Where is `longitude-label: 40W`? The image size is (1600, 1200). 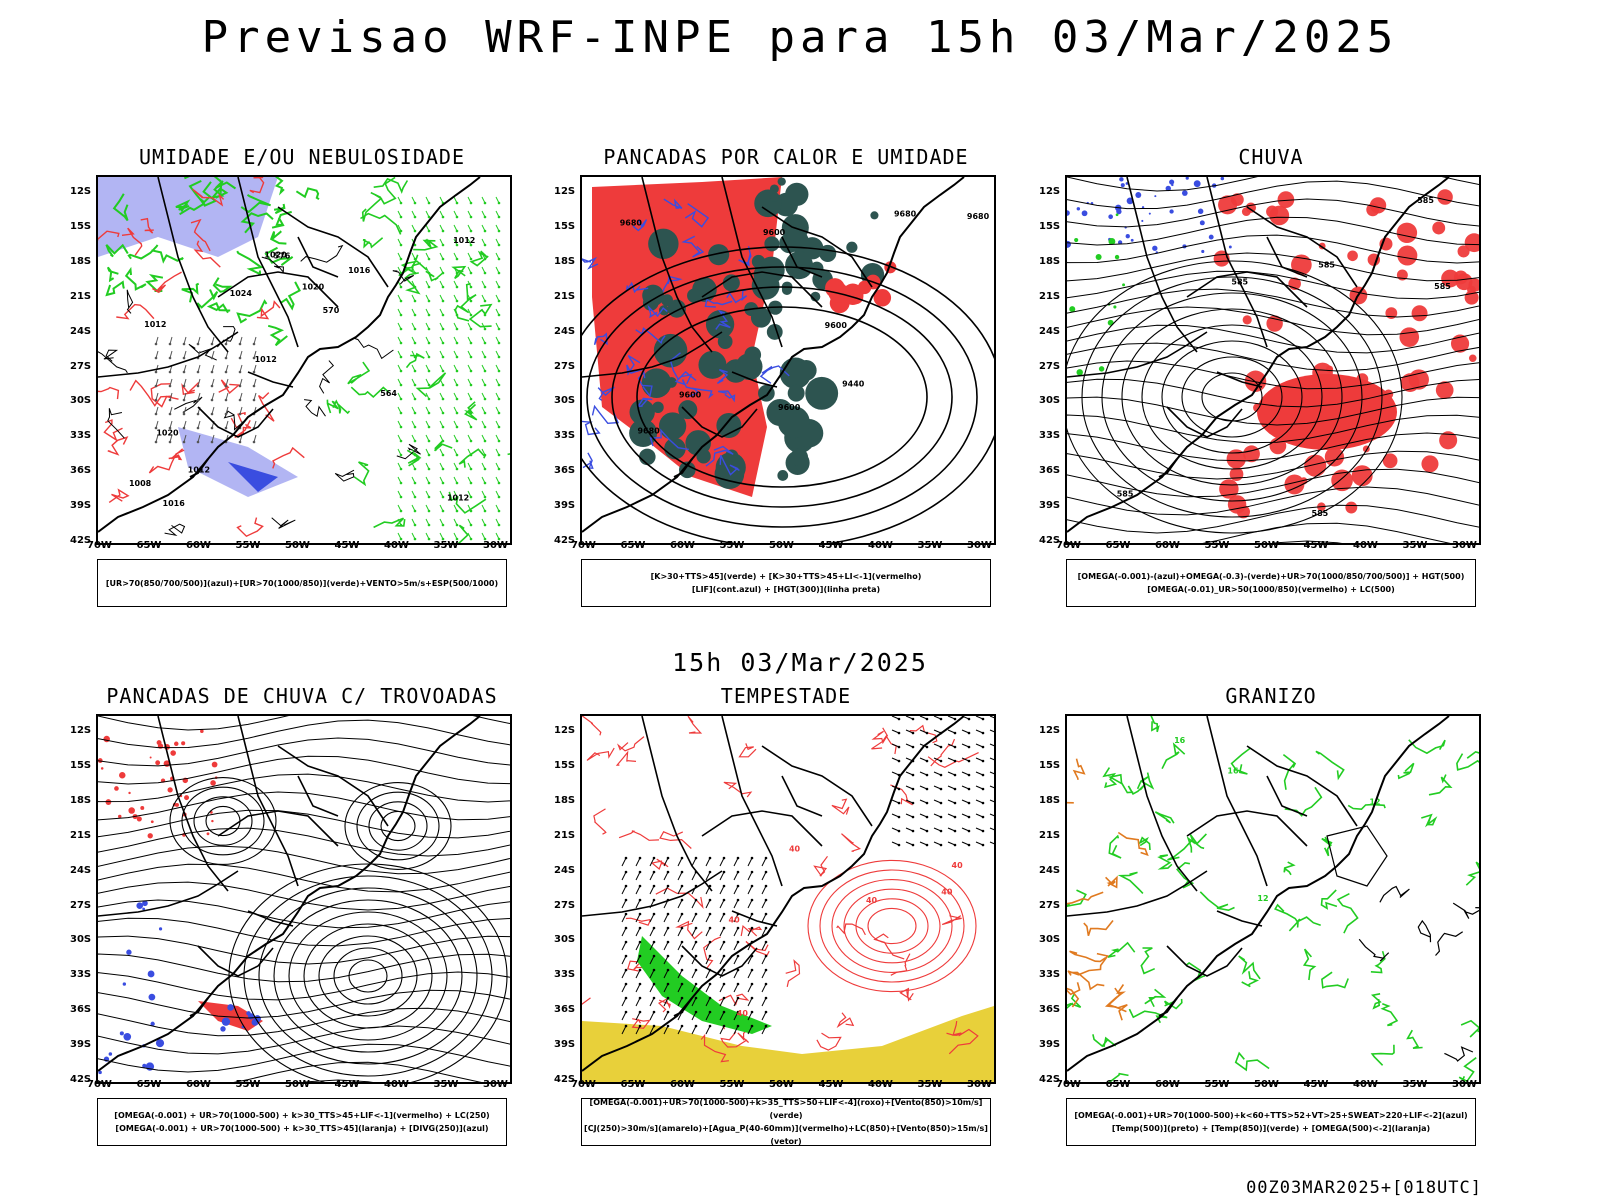
longitude-label: 40W is located at coordinates (880, 545).